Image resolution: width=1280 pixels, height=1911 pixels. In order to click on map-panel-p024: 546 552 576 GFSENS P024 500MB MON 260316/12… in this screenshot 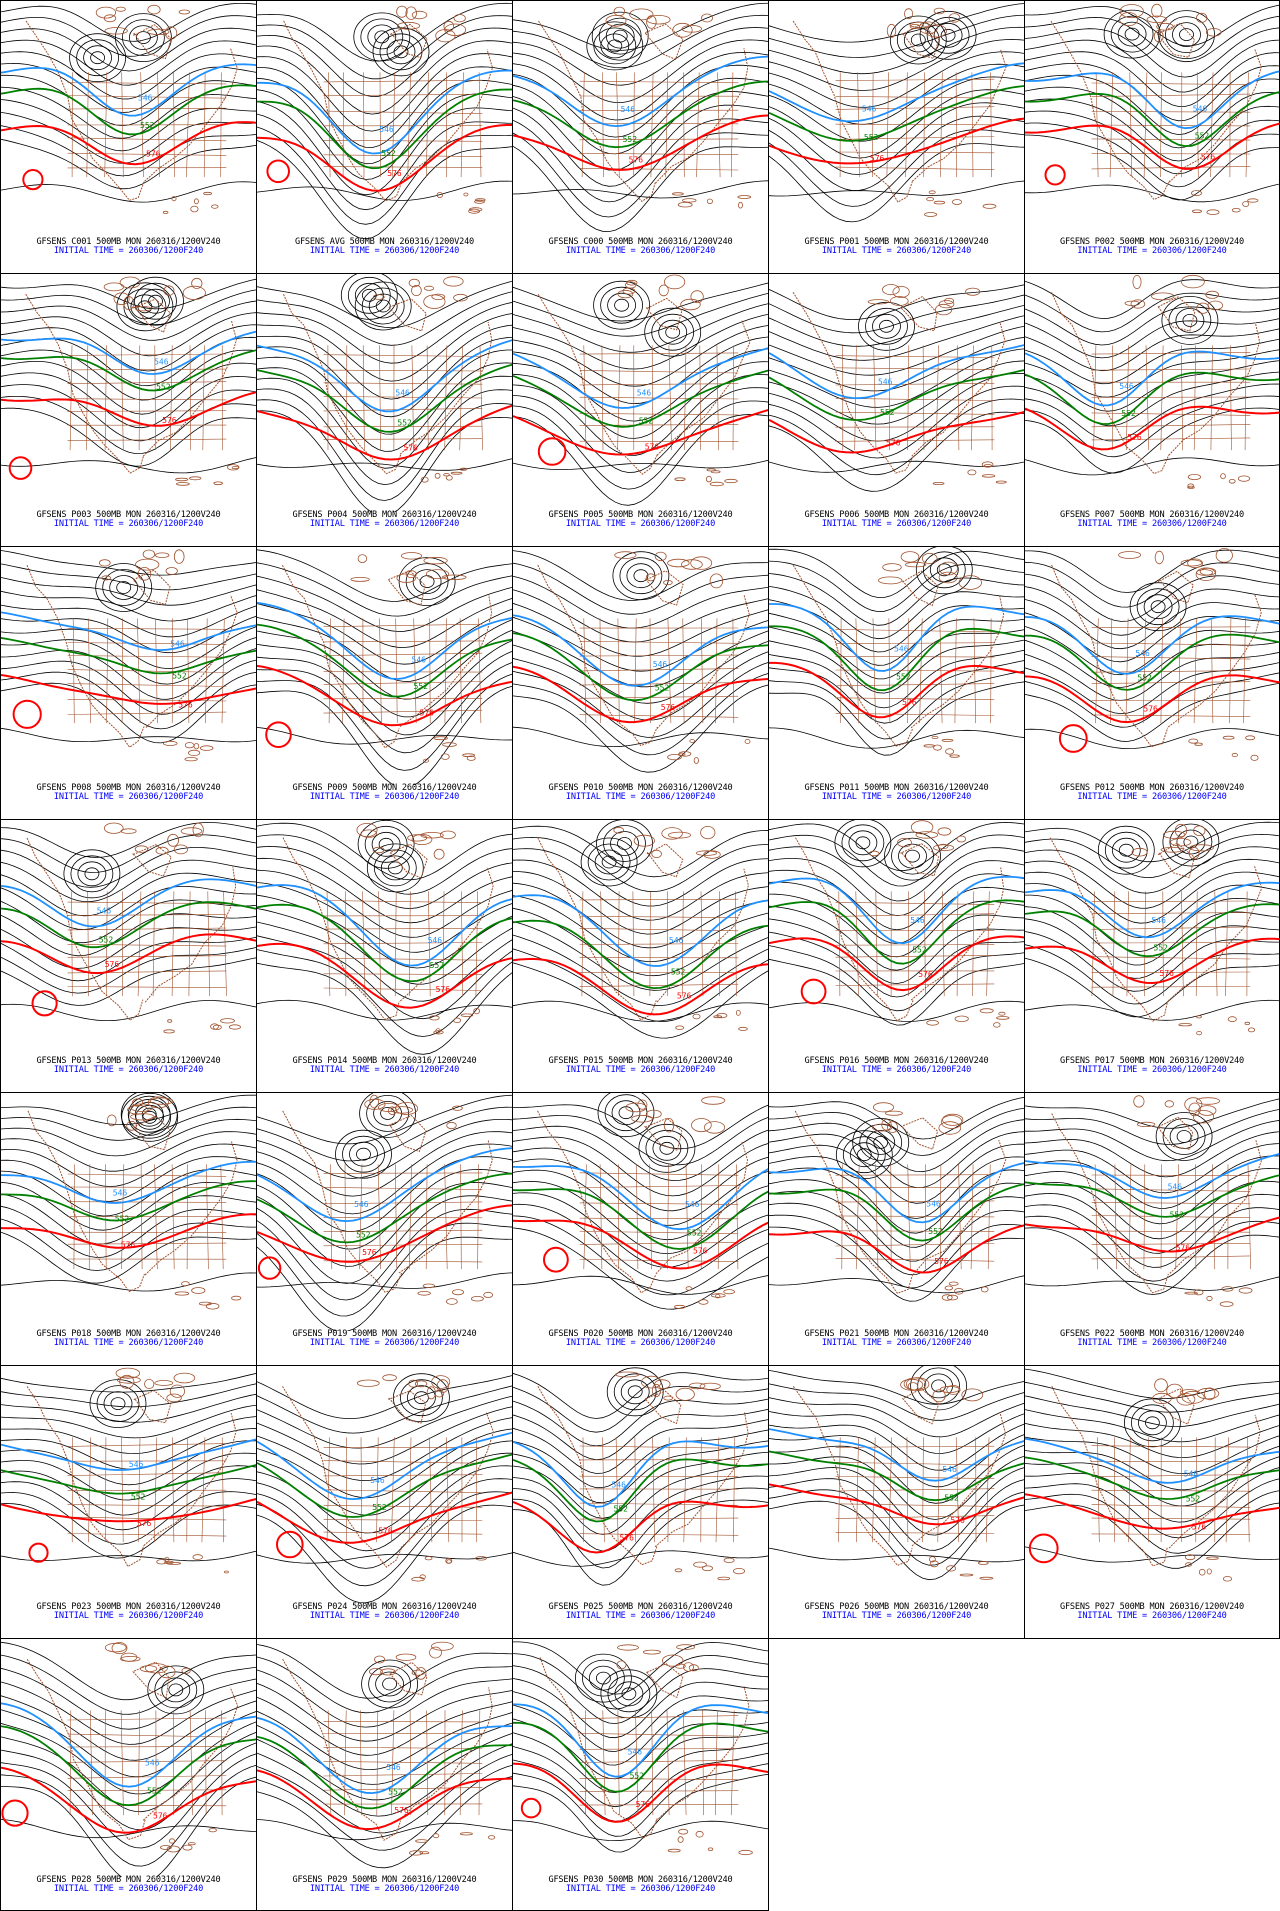, I will do `click(384, 1502)`.